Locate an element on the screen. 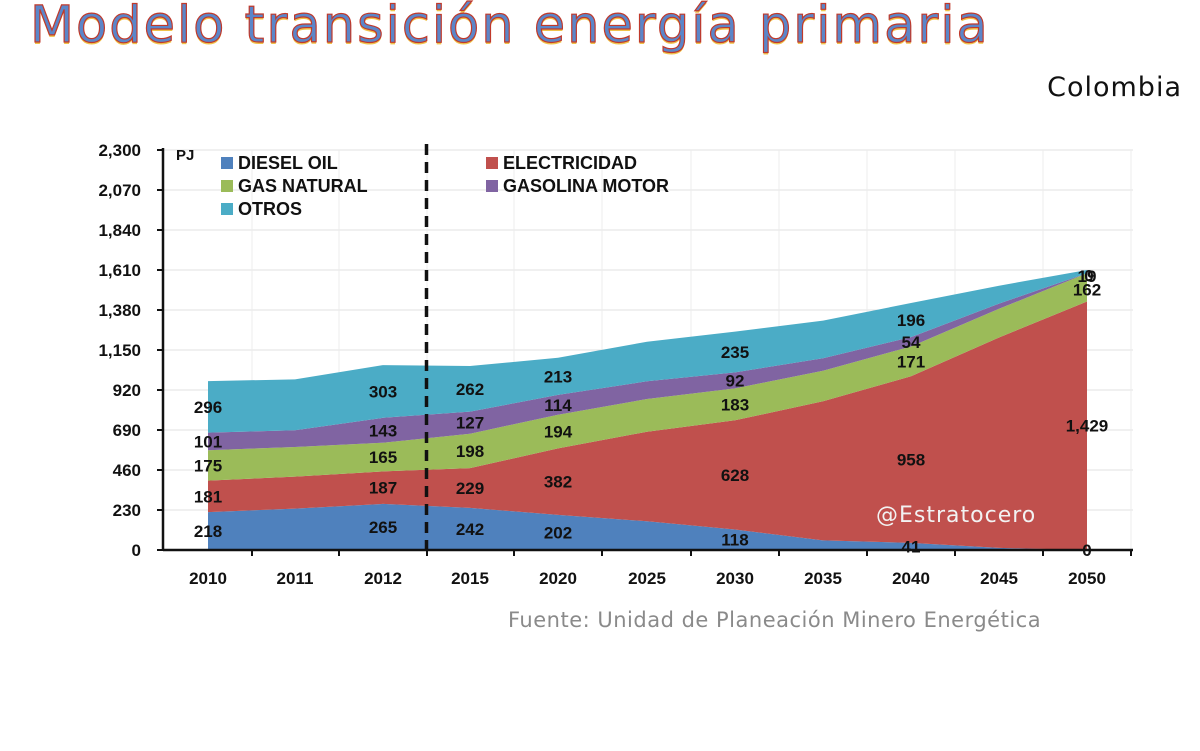  legend-label-diesel-oil: DIESEL OIL is located at coordinates (288, 163).